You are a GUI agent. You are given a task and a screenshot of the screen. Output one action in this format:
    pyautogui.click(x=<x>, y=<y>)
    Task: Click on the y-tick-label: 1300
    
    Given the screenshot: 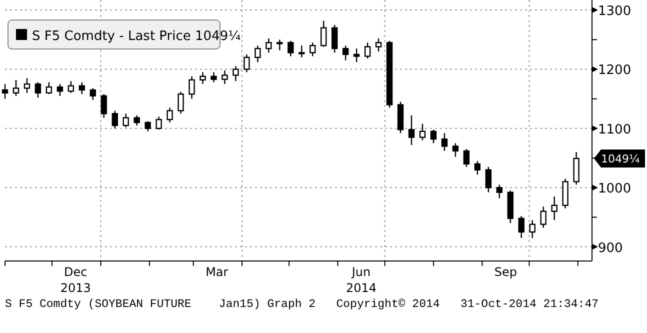 What is the action you would take?
    pyautogui.click(x=615, y=12)
    